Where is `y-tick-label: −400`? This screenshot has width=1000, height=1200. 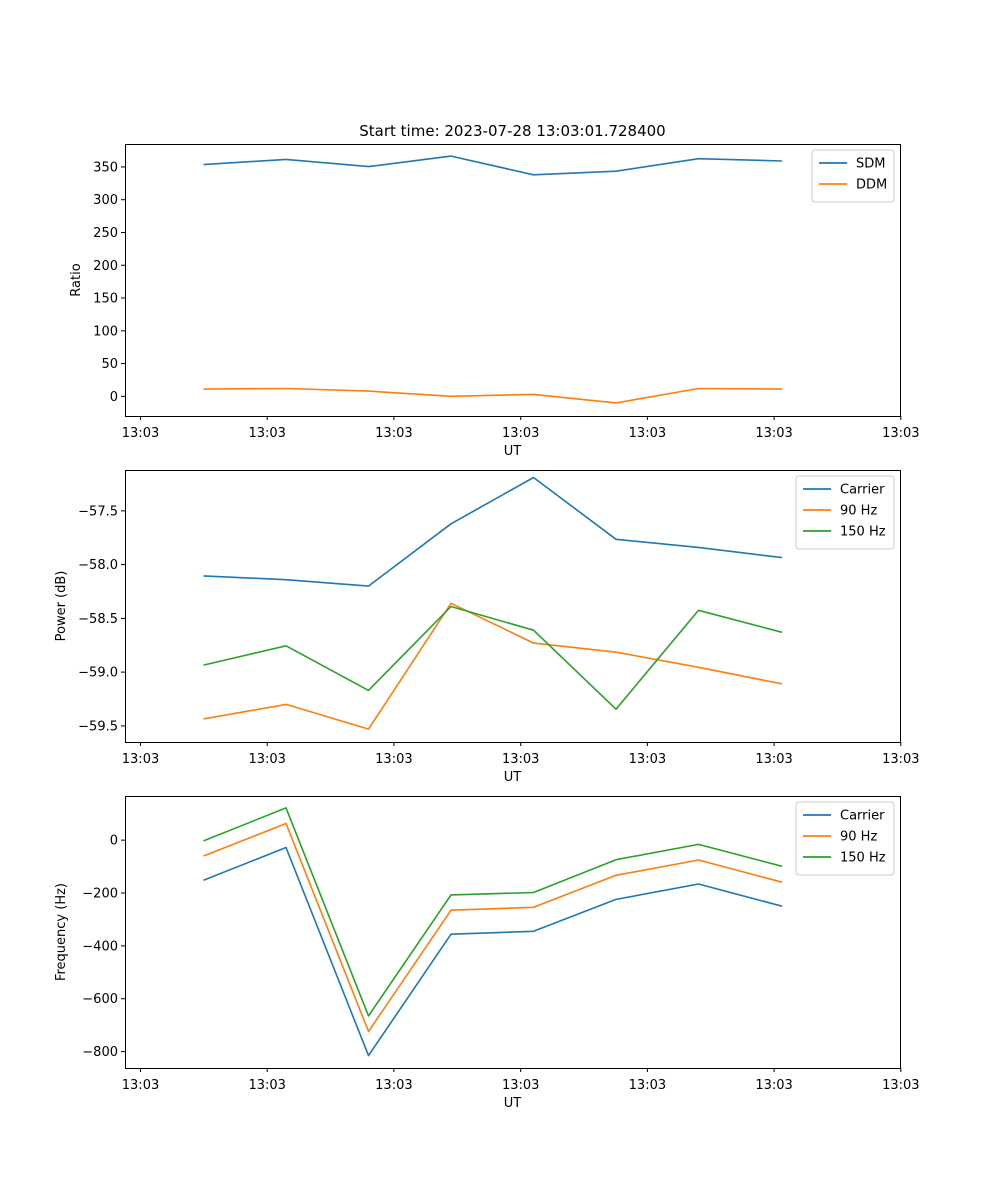
y-tick-label: −400 is located at coordinates (100, 946).